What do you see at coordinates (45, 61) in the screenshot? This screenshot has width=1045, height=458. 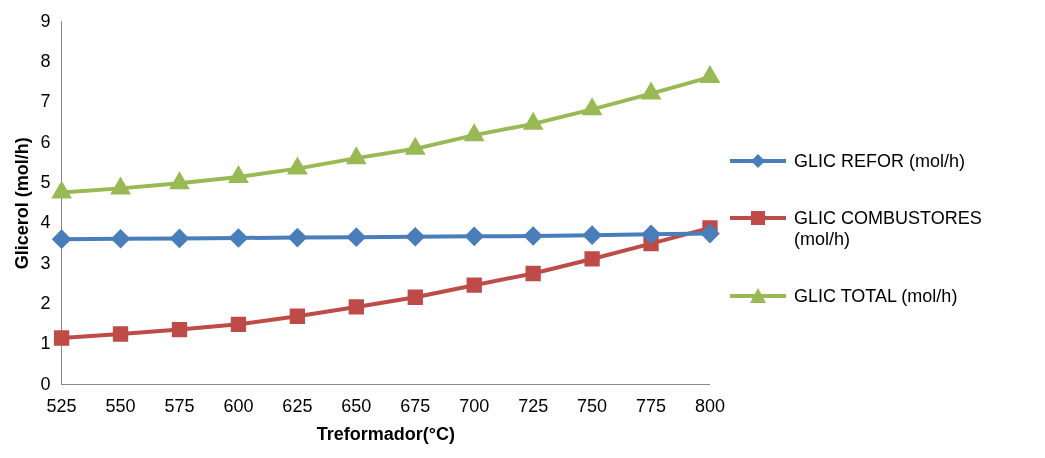 I see `y-tick-label: 8` at bounding box center [45, 61].